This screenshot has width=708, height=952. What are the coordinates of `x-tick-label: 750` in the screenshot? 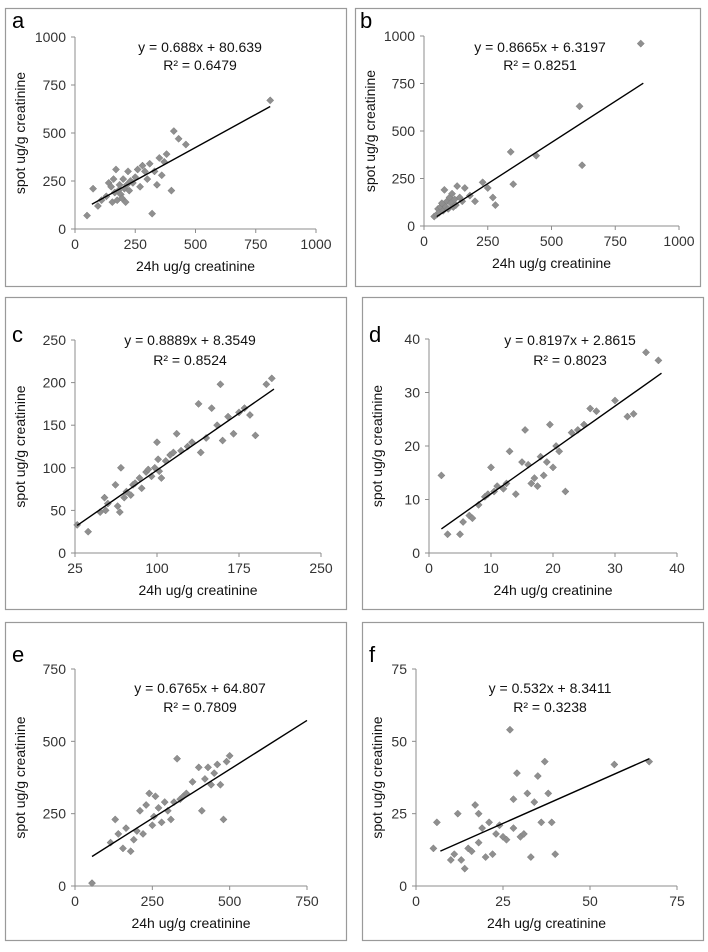 It's located at (616, 241).